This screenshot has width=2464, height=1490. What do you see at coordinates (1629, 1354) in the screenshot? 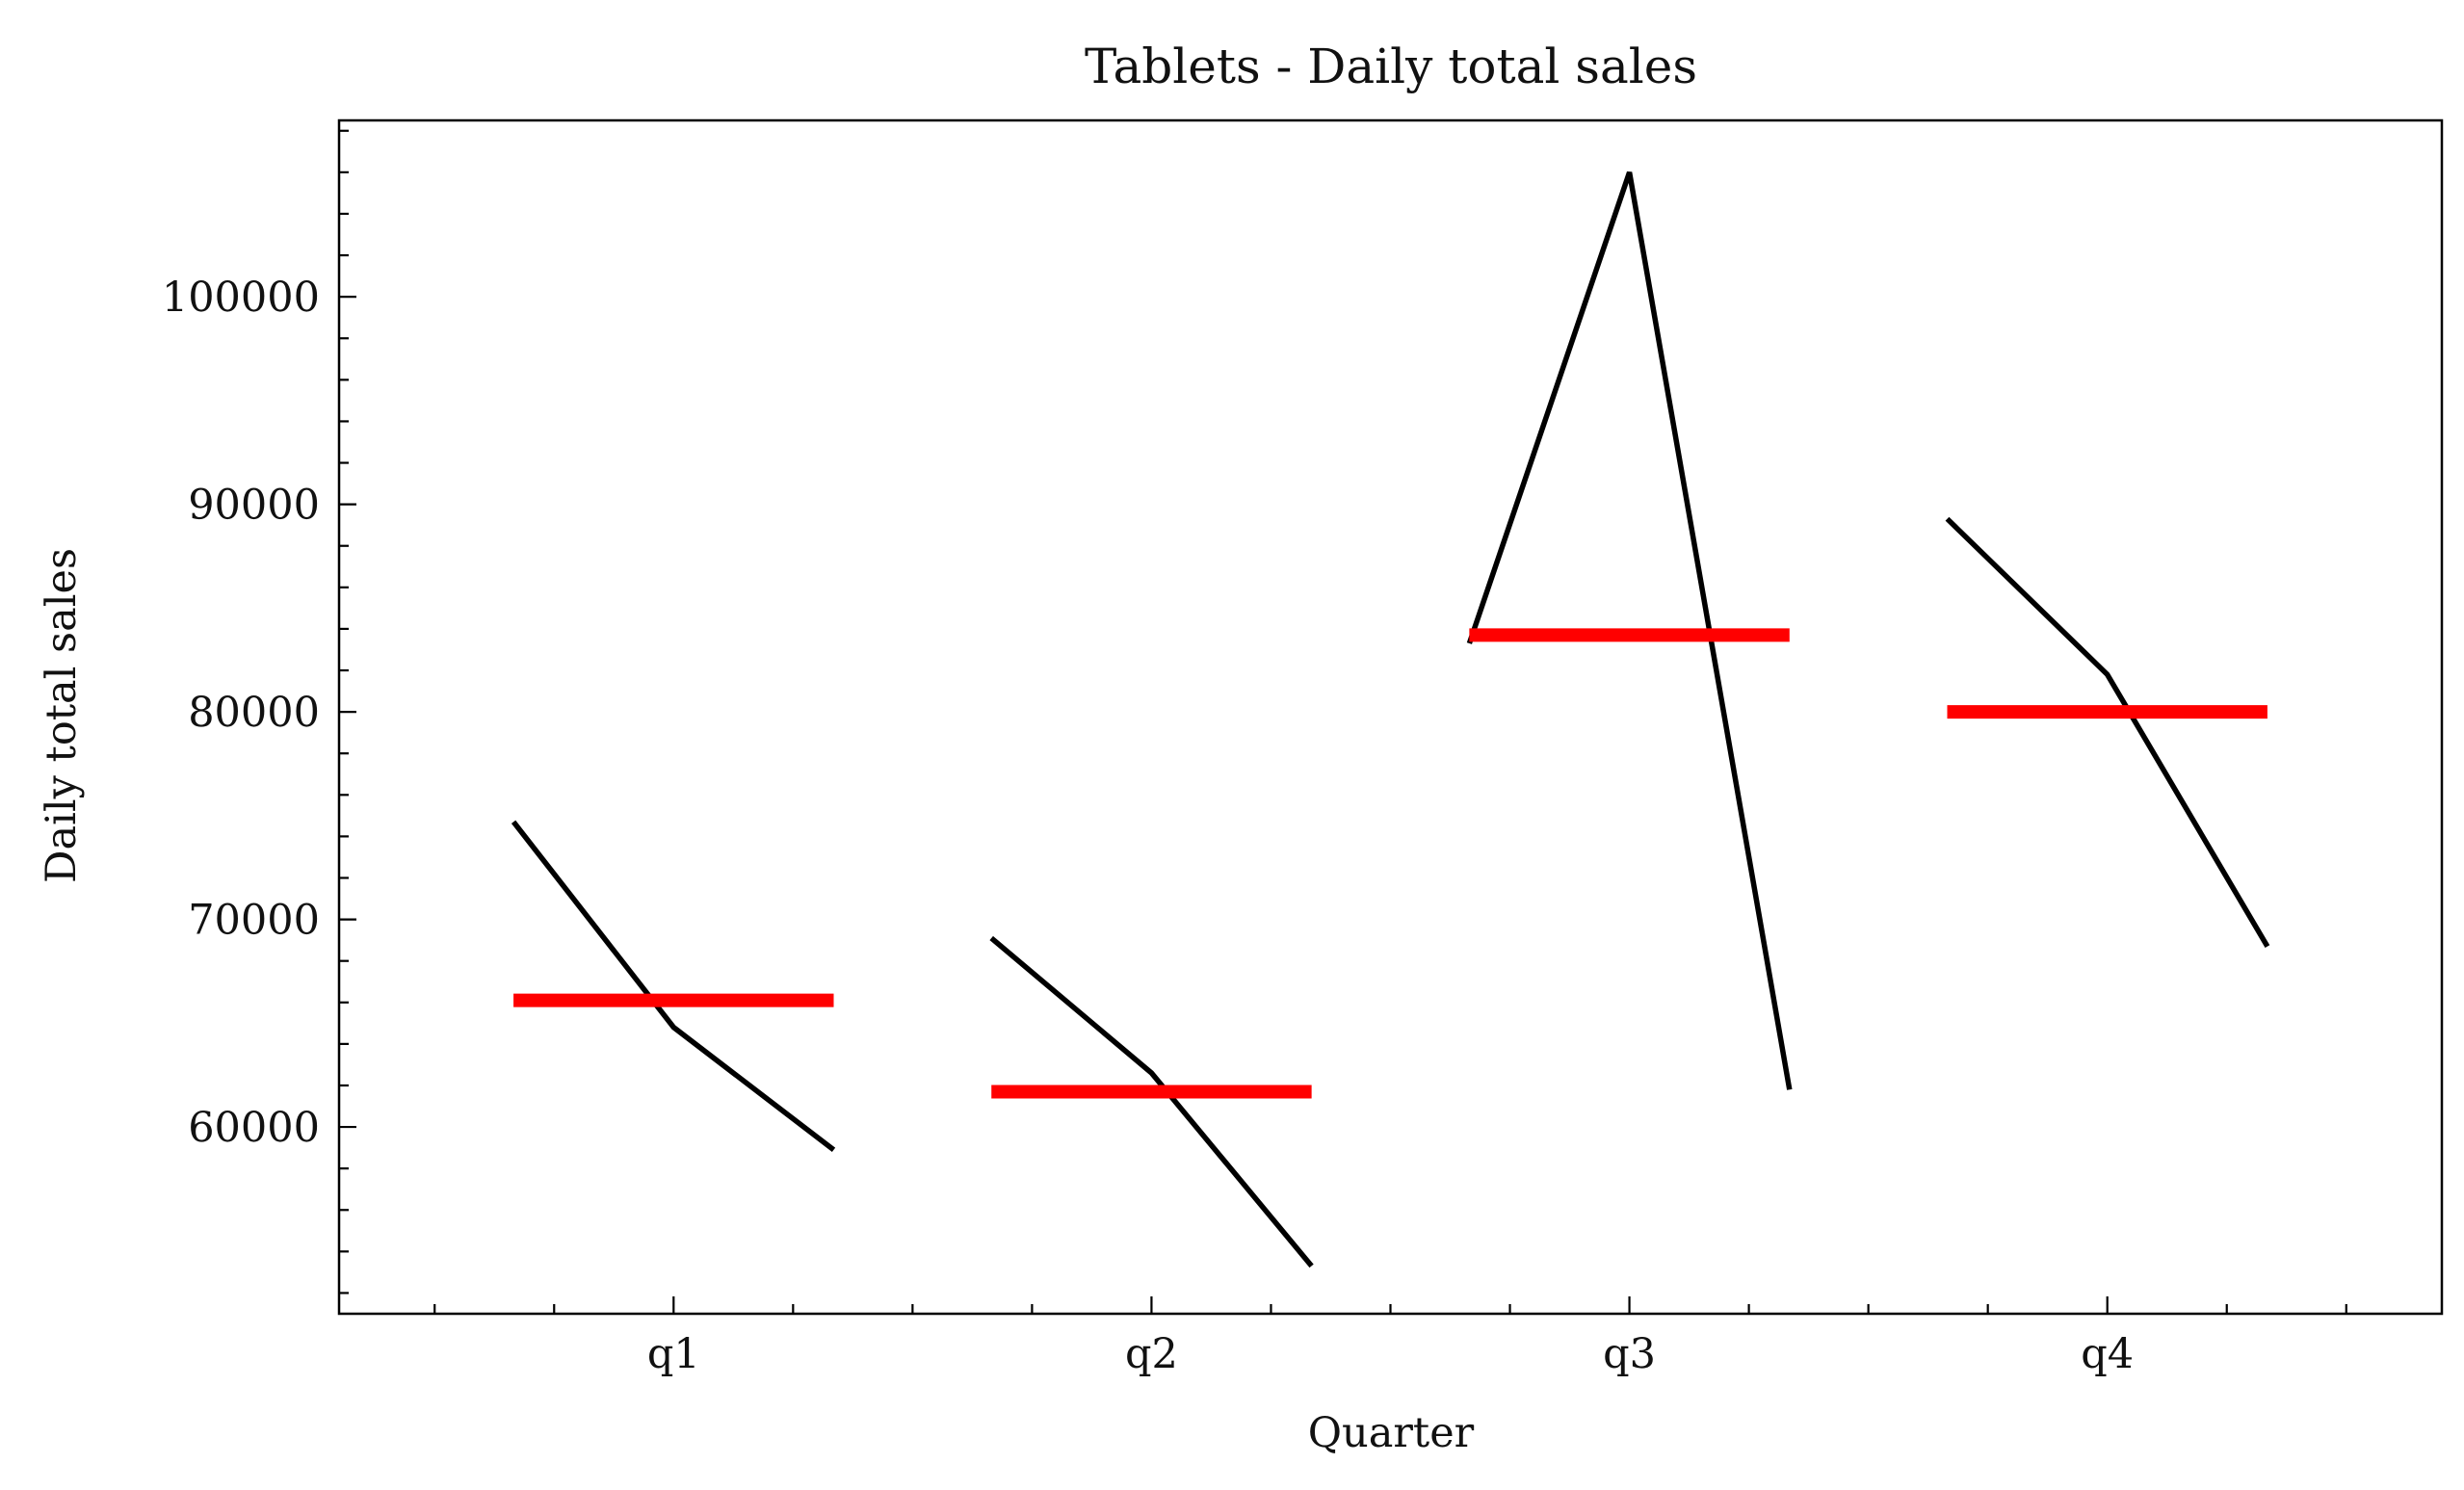
I see `x-tick-label-q3: q3` at bounding box center [1629, 1354].